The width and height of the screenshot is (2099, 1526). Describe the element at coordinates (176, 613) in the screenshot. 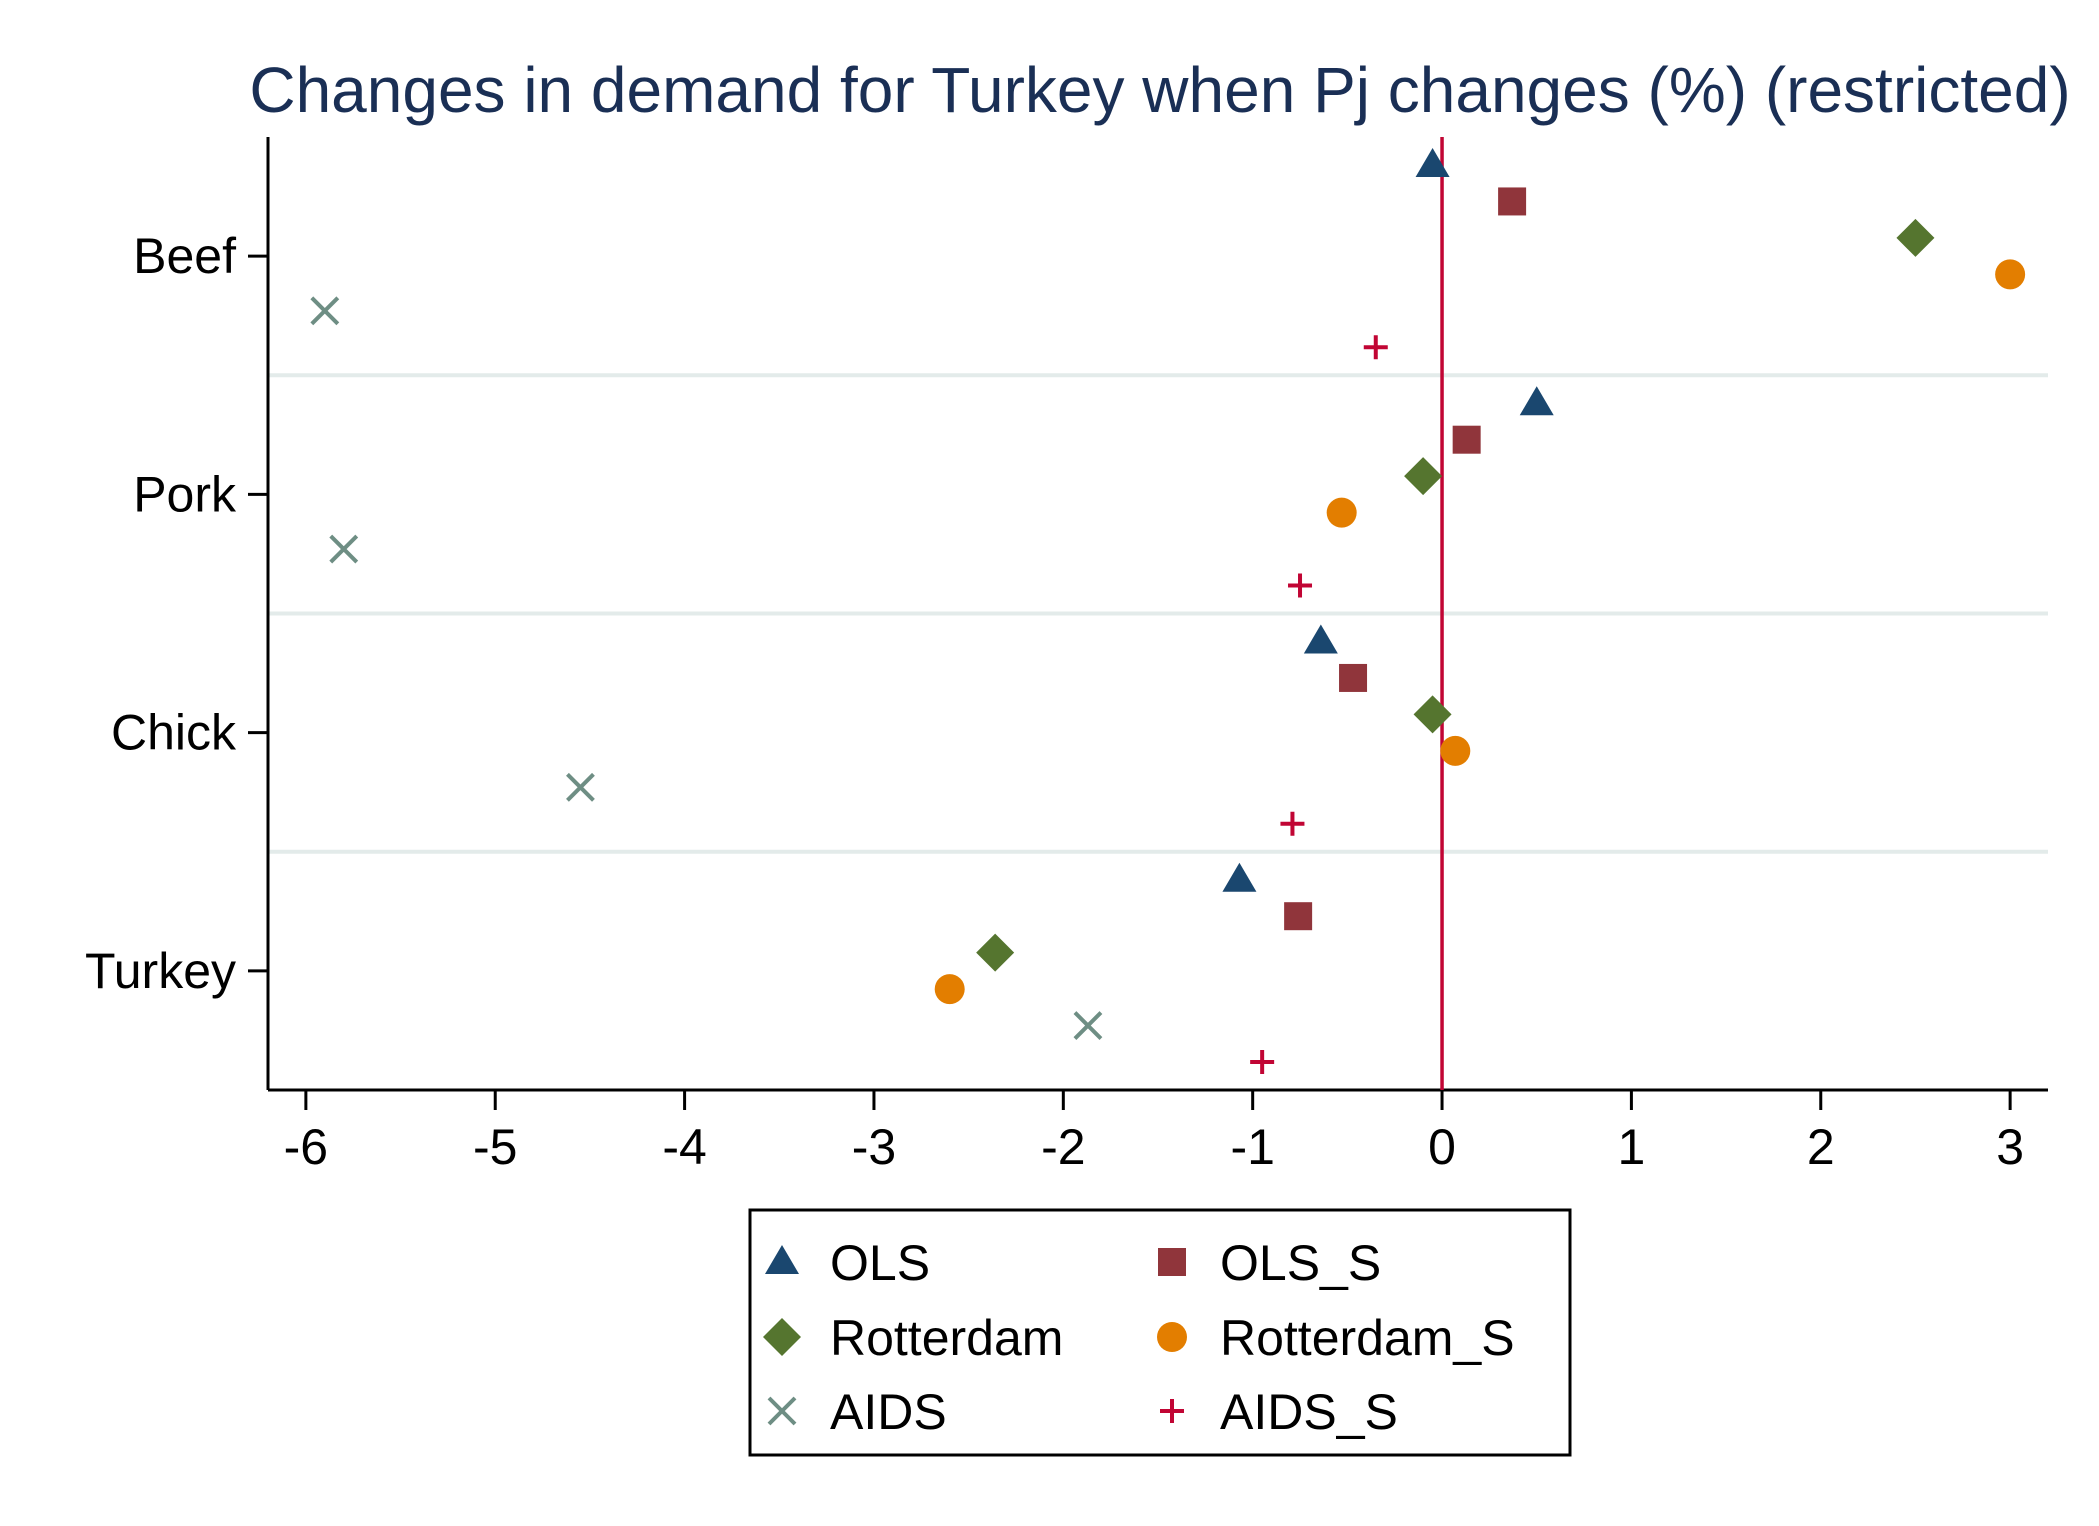

I see `y-axis-ticks: Beef Pork Chick Turkey` at that location.